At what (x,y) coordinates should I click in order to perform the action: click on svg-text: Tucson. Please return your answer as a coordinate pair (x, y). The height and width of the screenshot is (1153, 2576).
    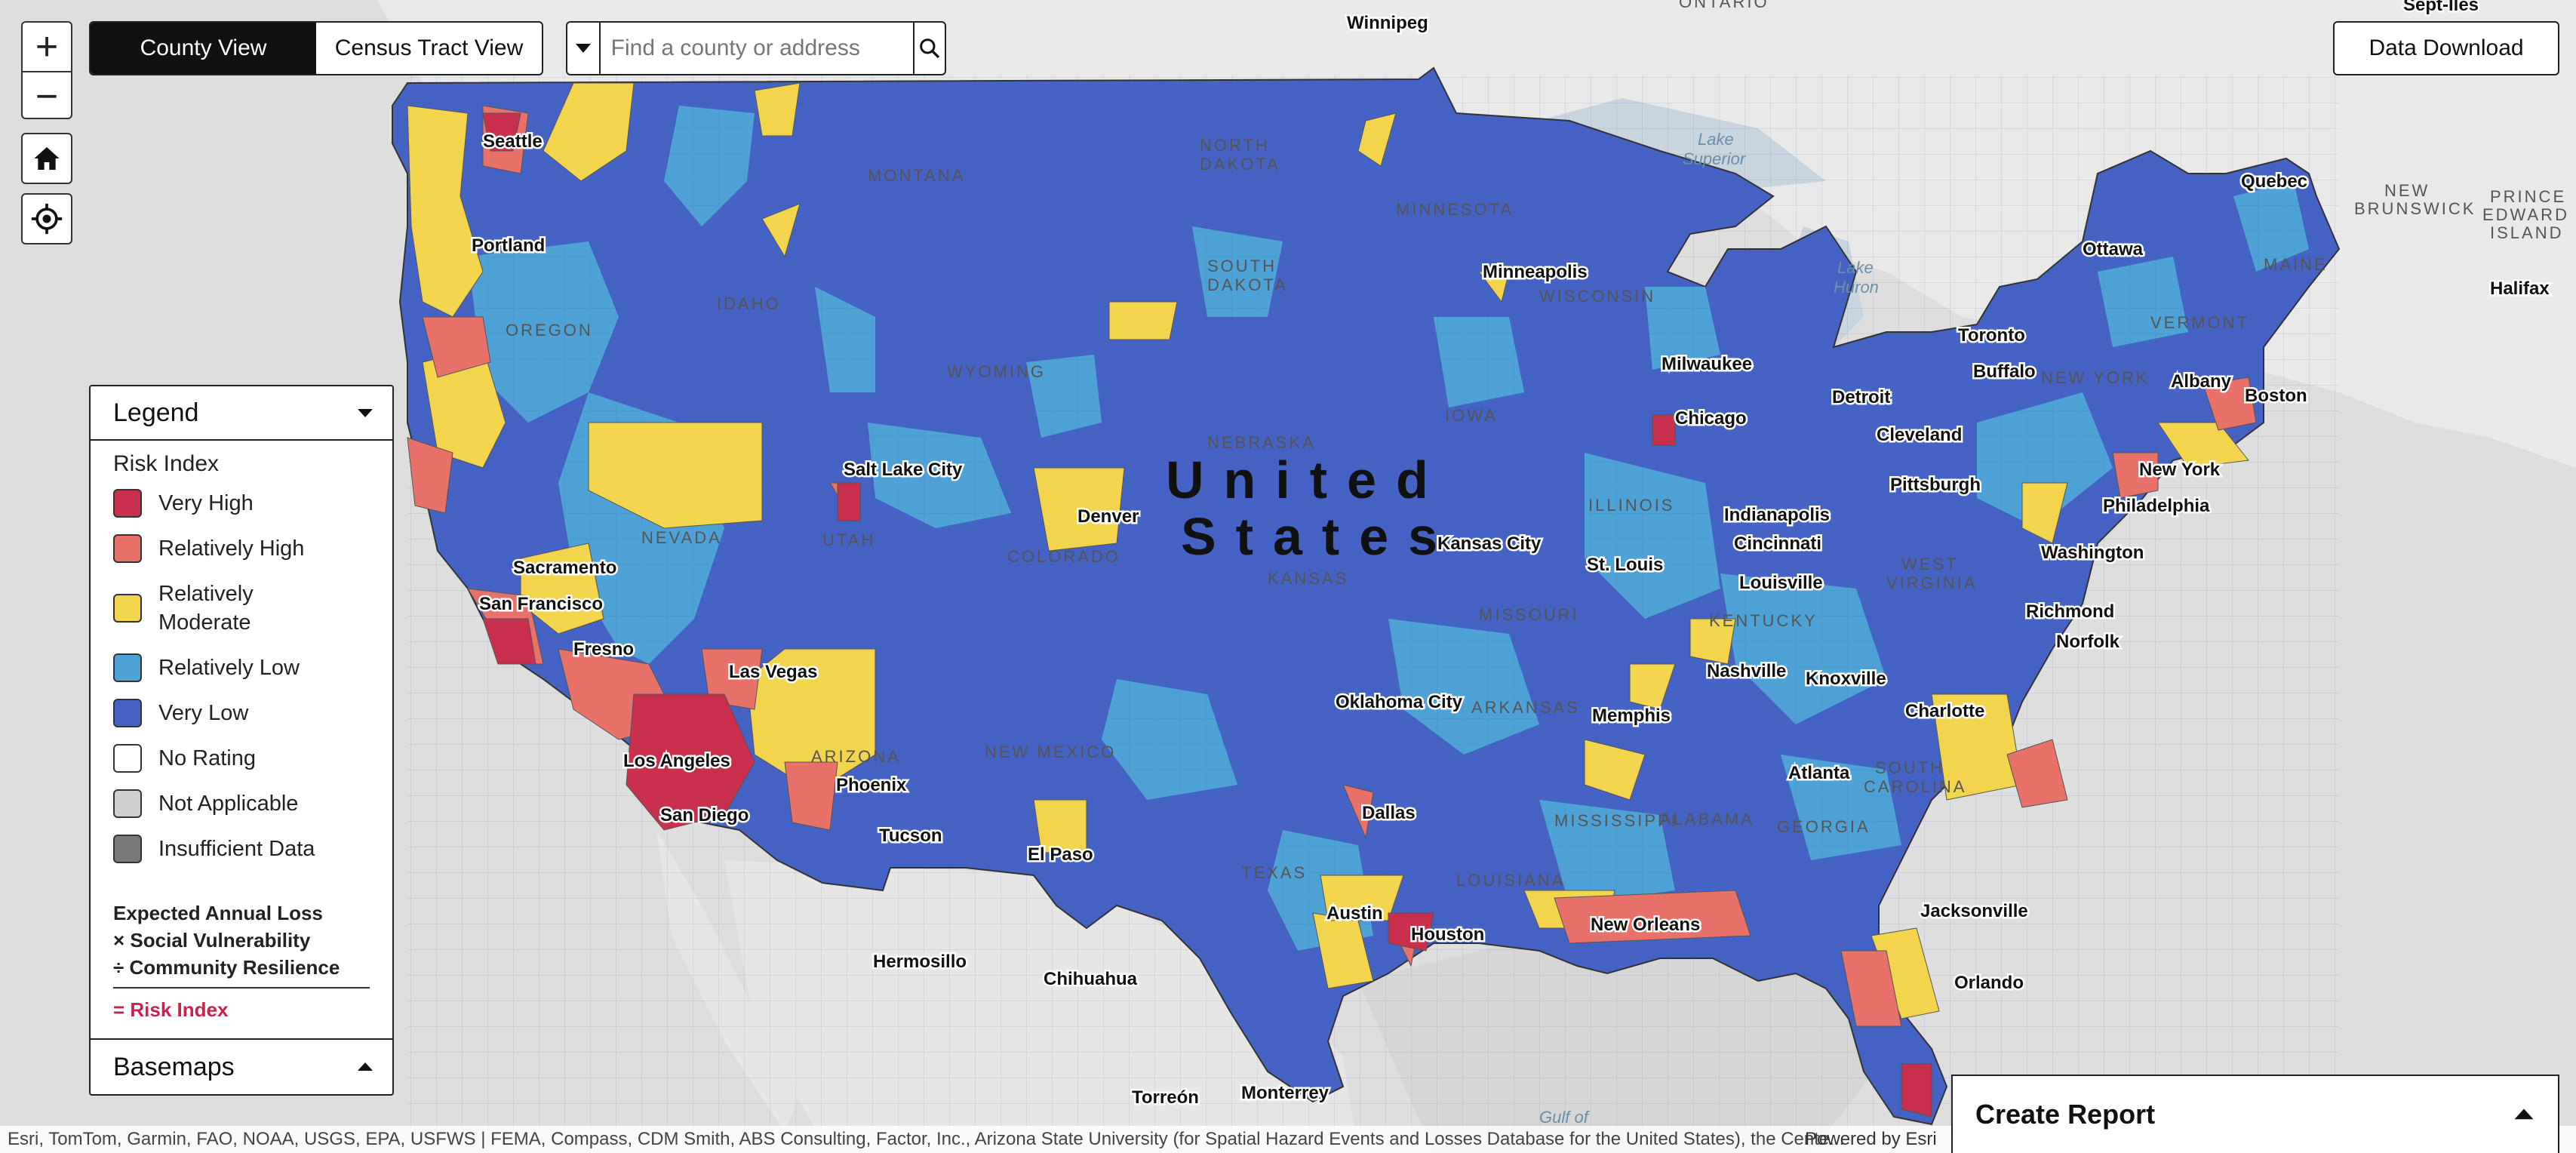
    Looking at the image, I should click on (910, 836).